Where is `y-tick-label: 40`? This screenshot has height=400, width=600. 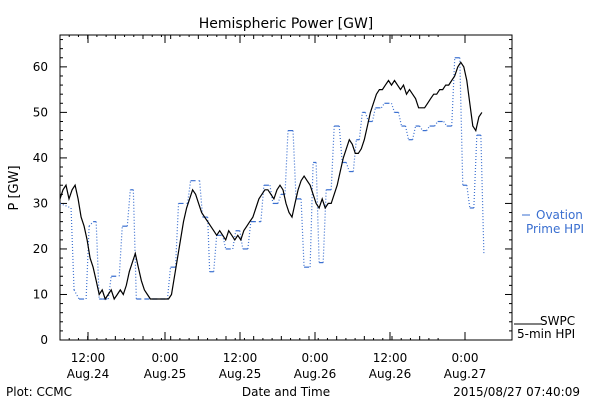
y-tick-label: 40 is located at coordinates (40, 158).